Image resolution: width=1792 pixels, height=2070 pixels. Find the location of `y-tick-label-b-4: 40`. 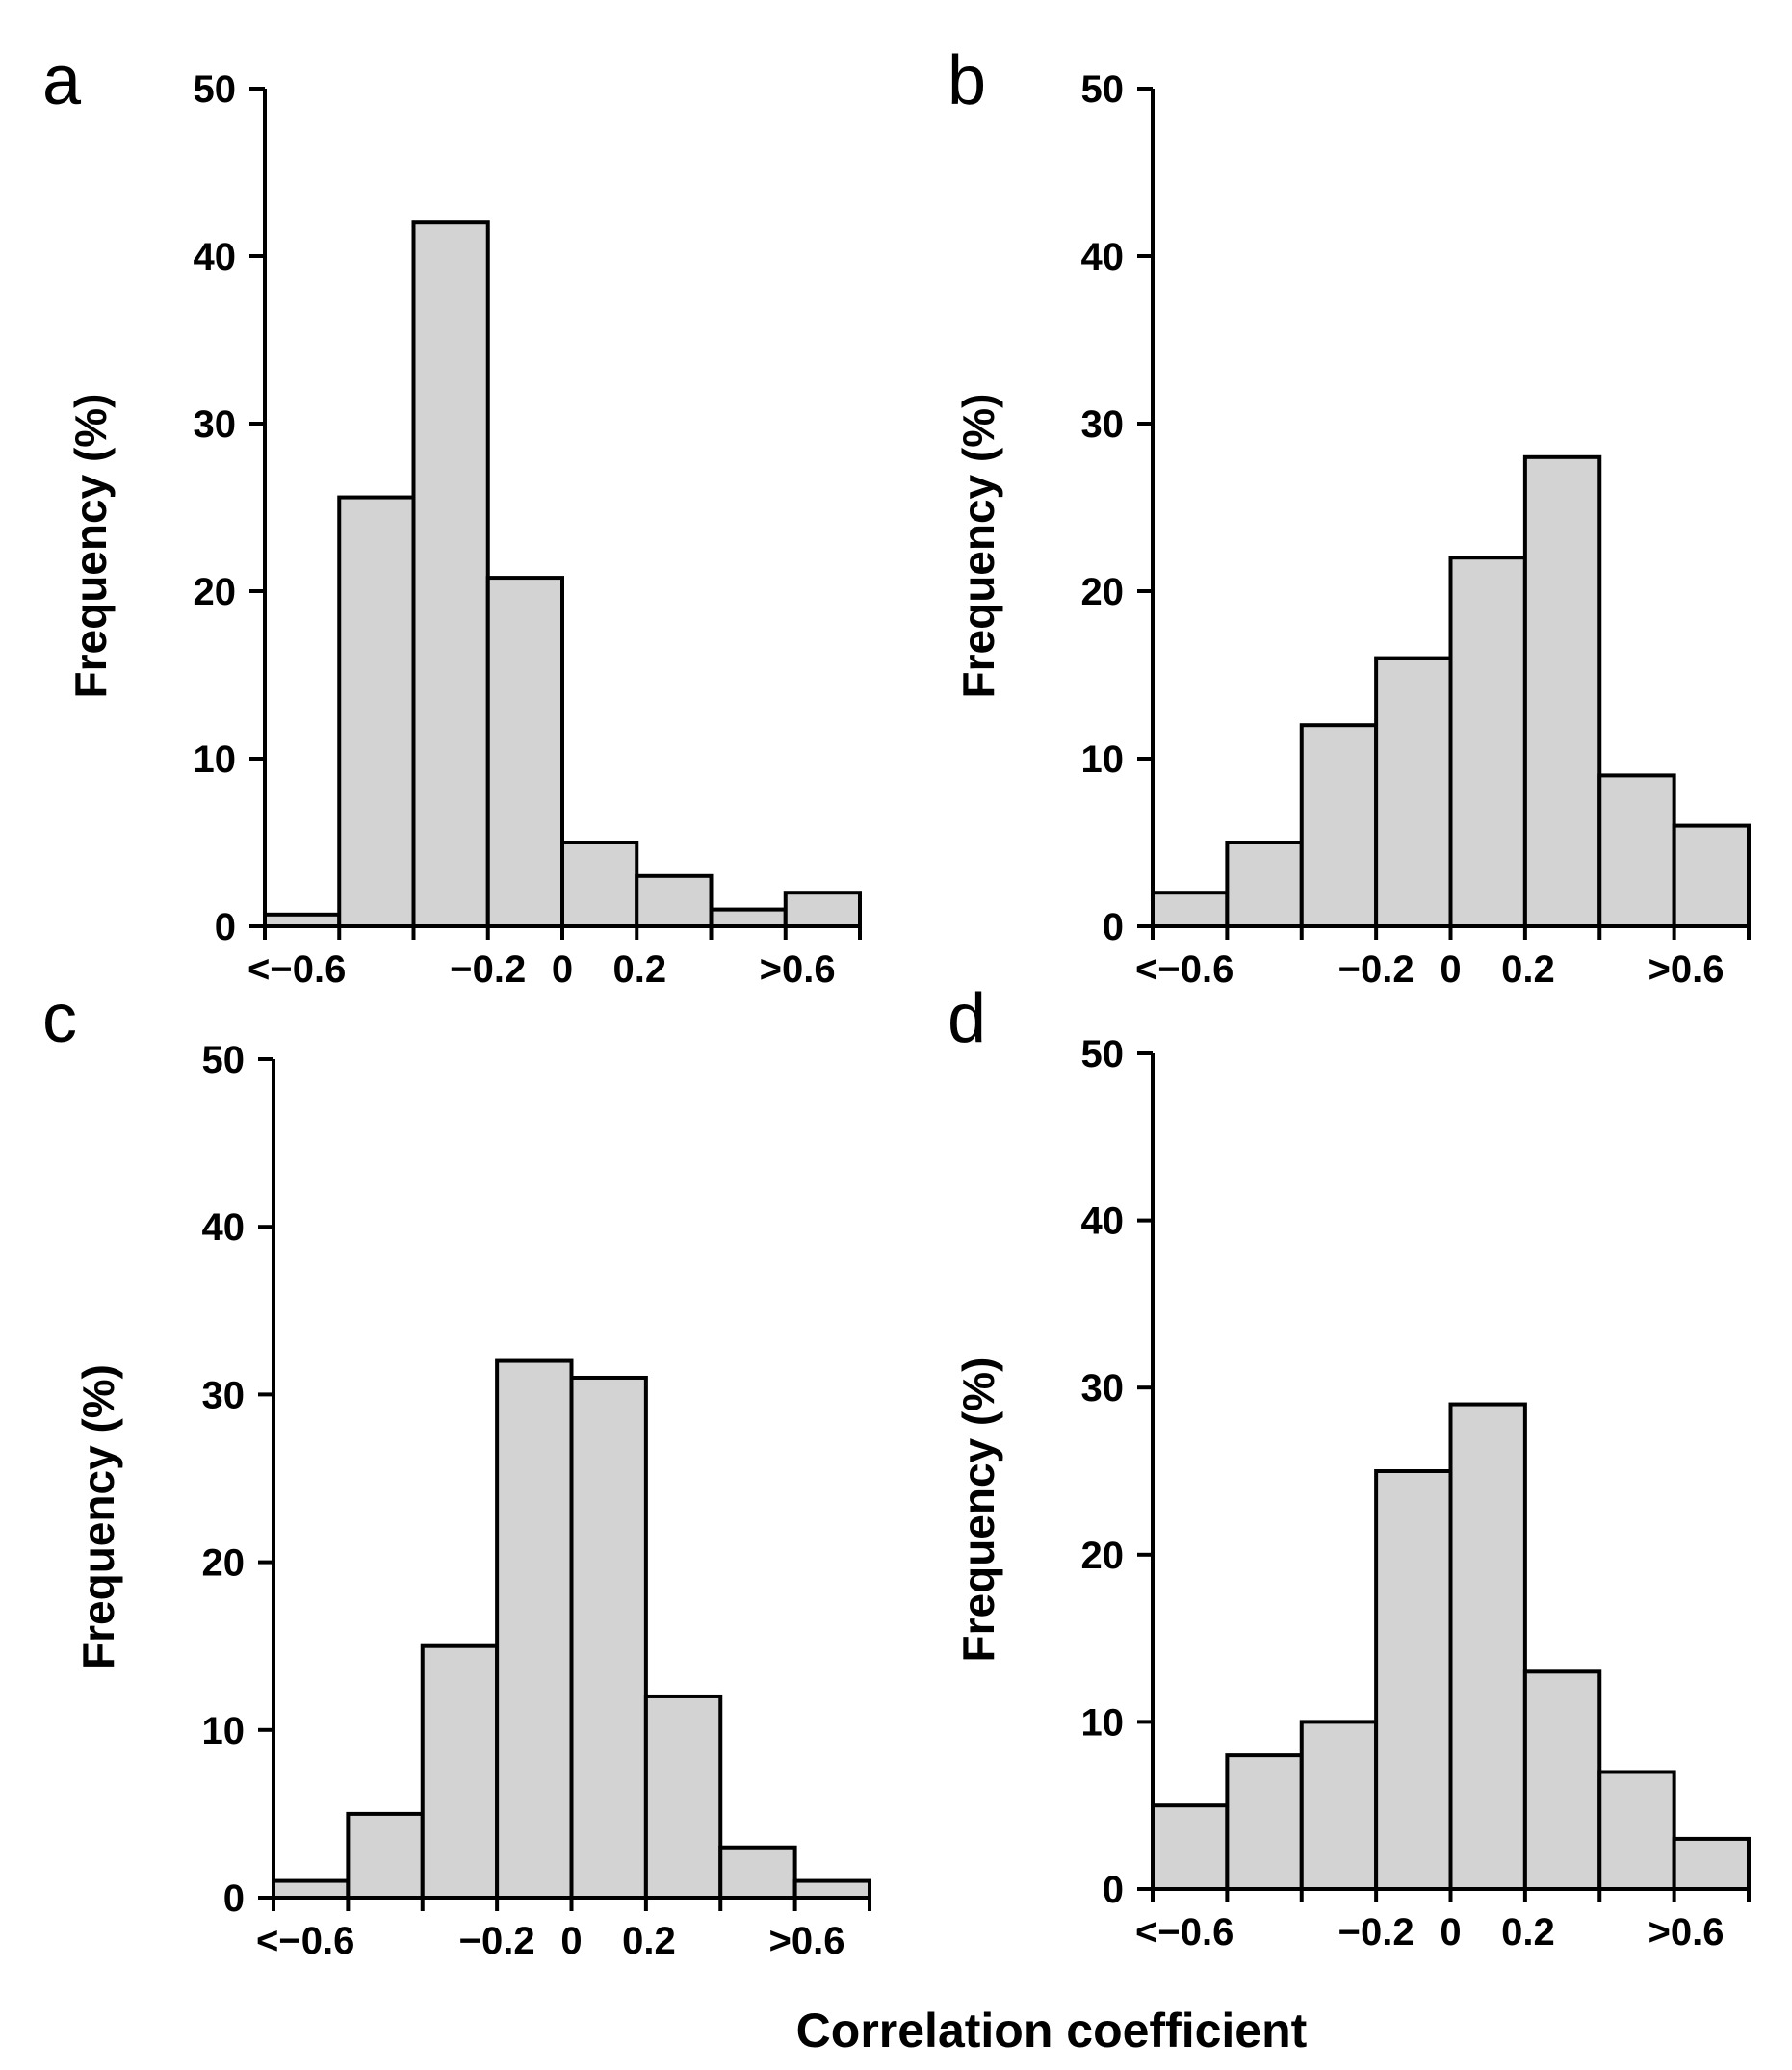

y-tick-label-b-4: 40 is located at coordinates (1103, 257).